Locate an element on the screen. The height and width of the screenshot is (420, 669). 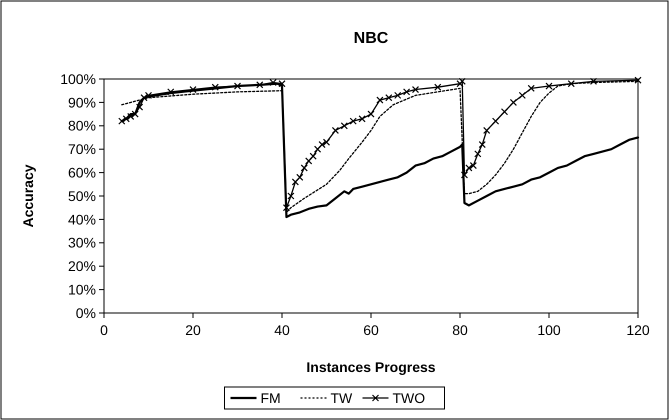
x-tick-label: 40 is located at coordinates (282, 330).